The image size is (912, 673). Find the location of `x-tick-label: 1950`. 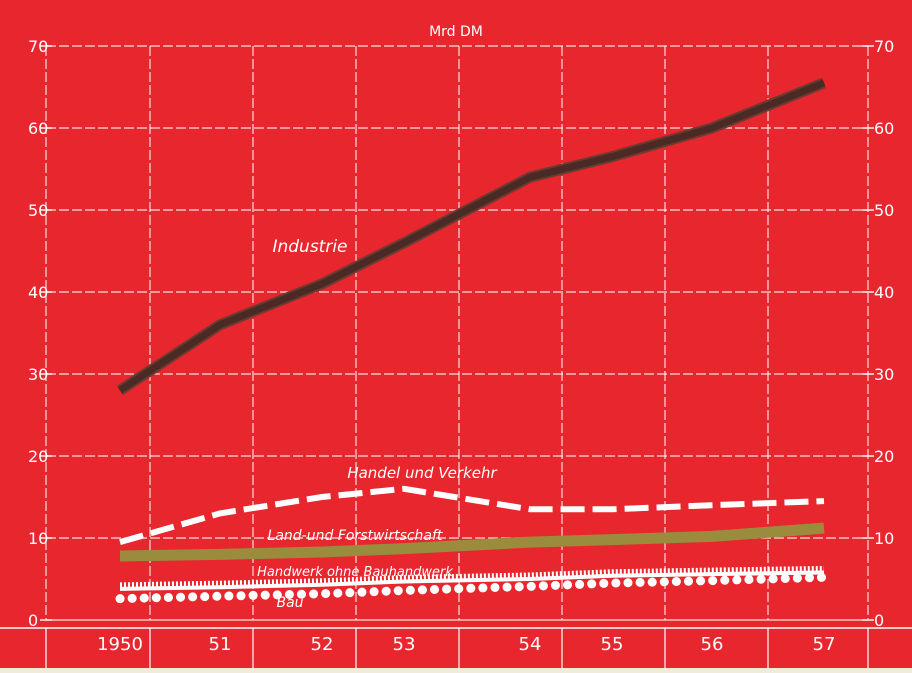

x-tick-label: 1950 is located at coordinates (120, 644).